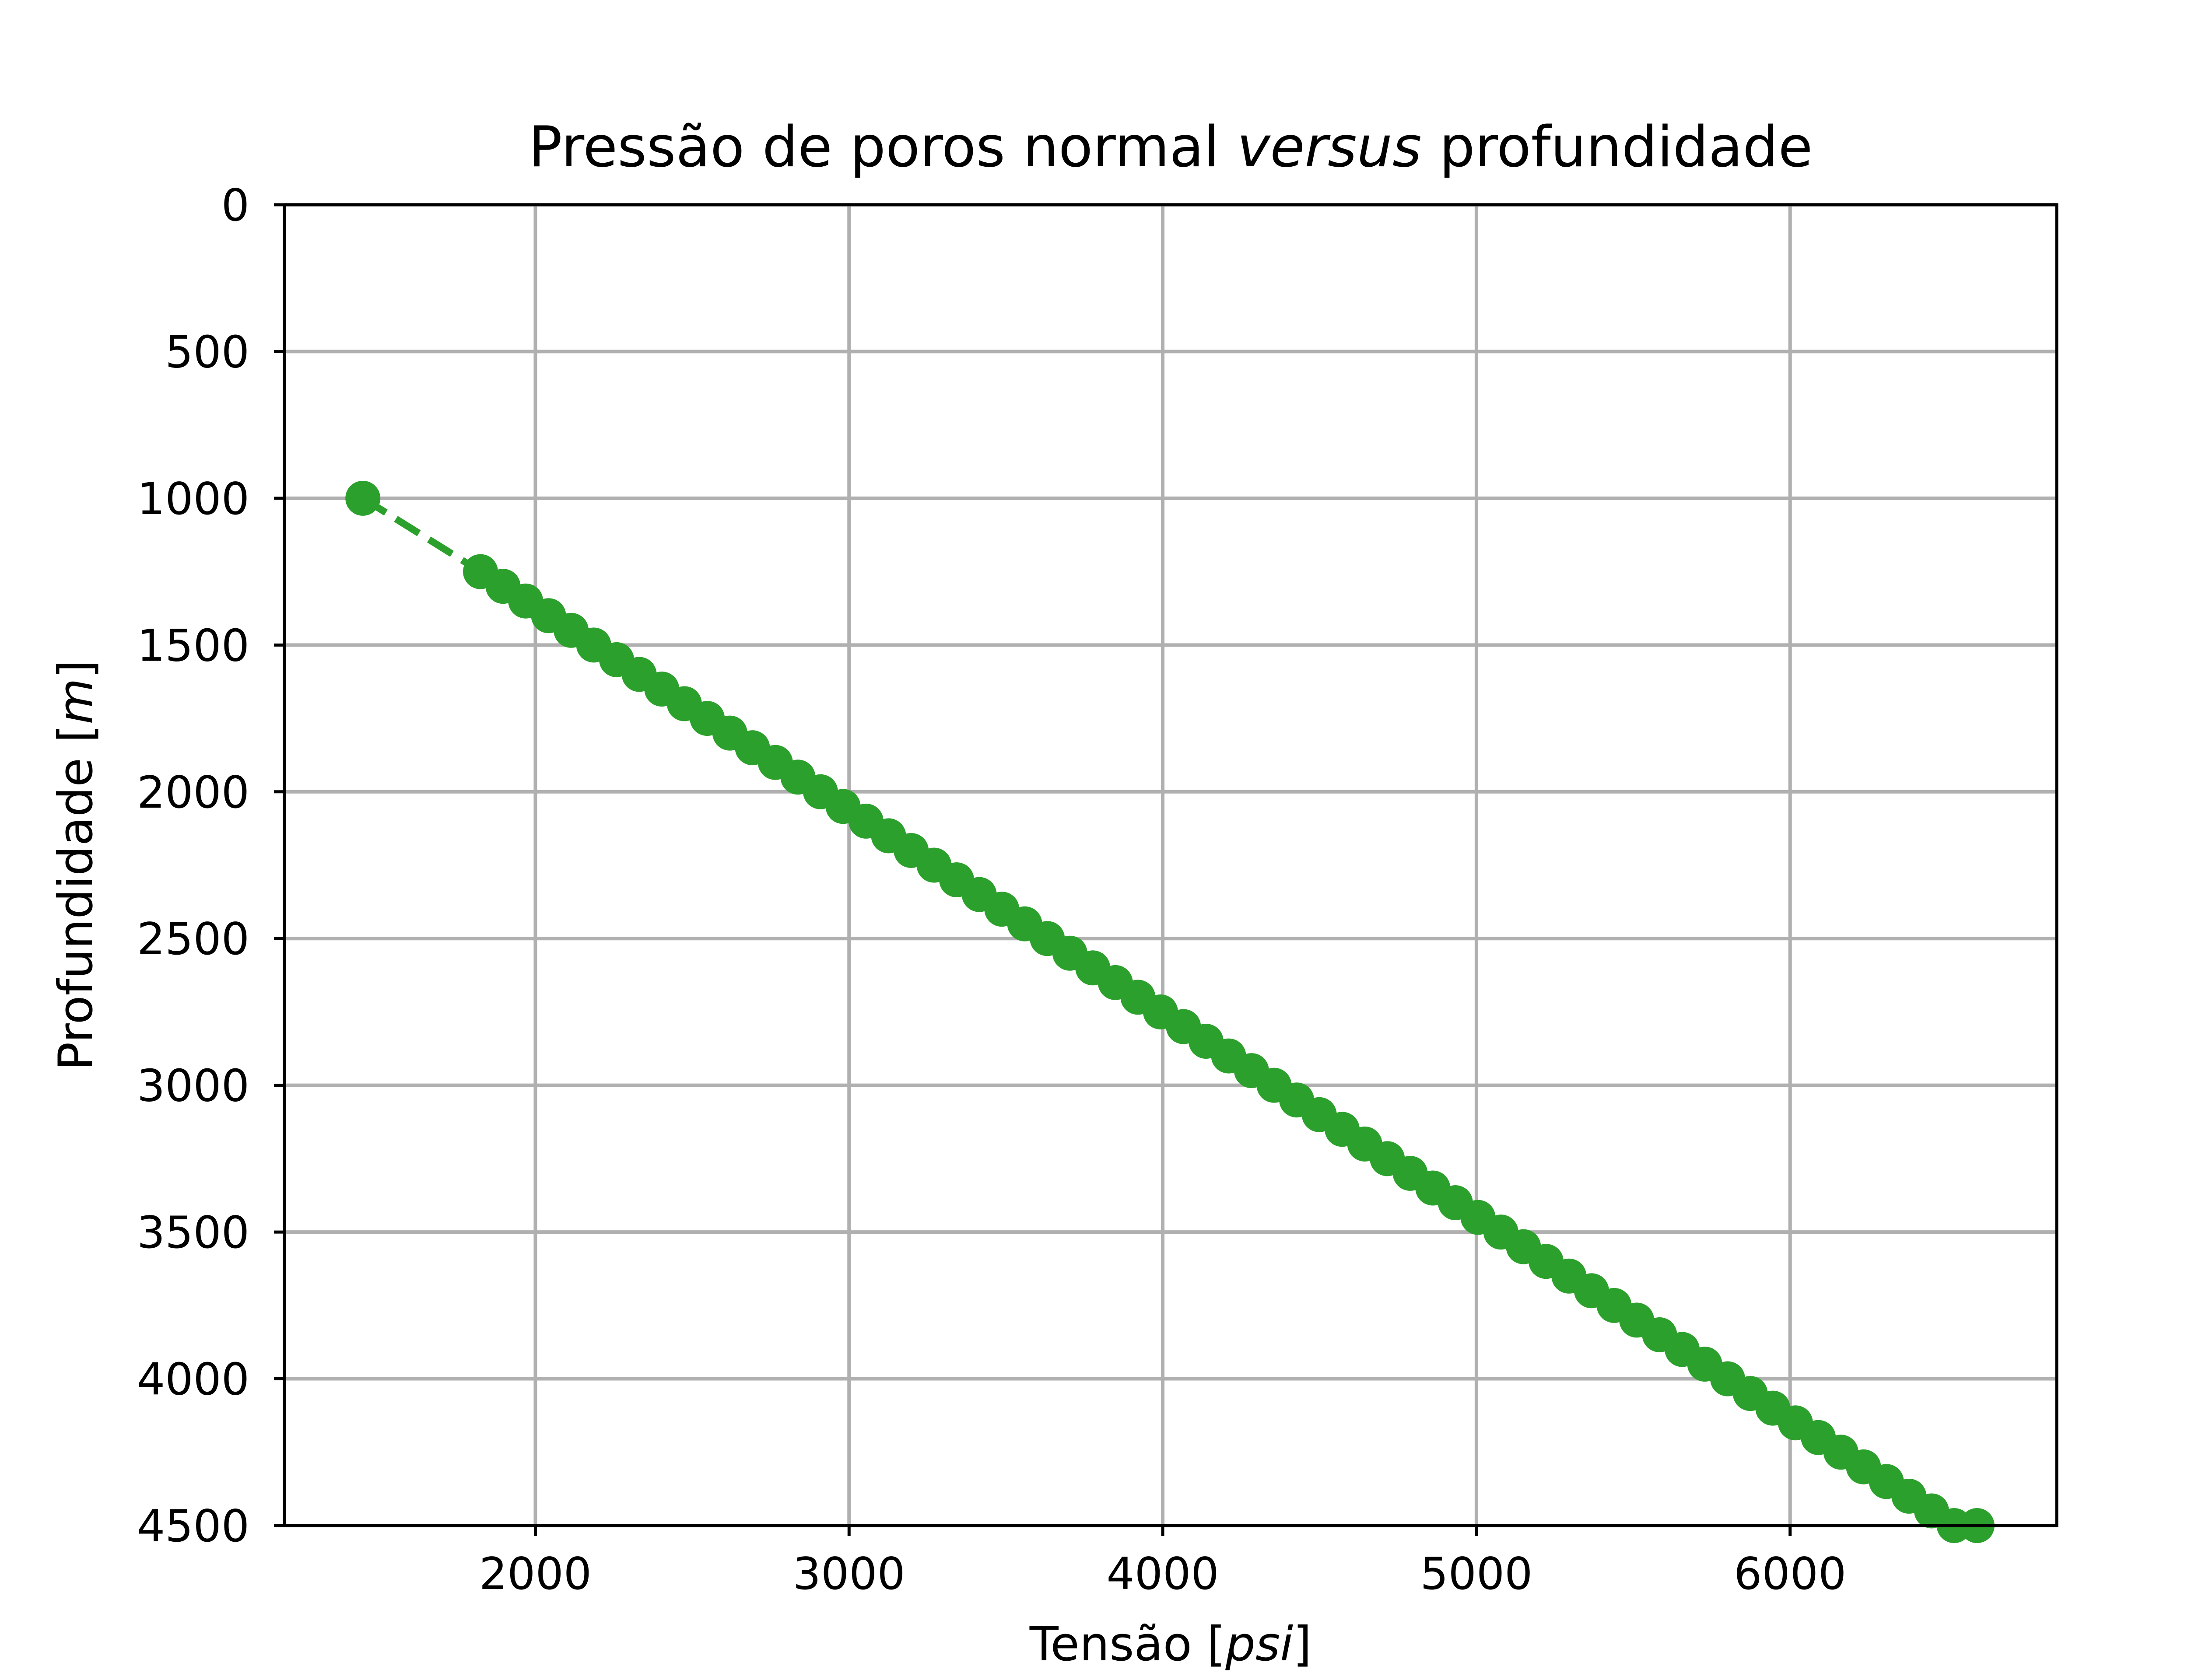  What do you see at coordinates (1617, 147) in the screenshot?
I see `chart-title-part-2: profundidade` at bounding box center [1617, 147].